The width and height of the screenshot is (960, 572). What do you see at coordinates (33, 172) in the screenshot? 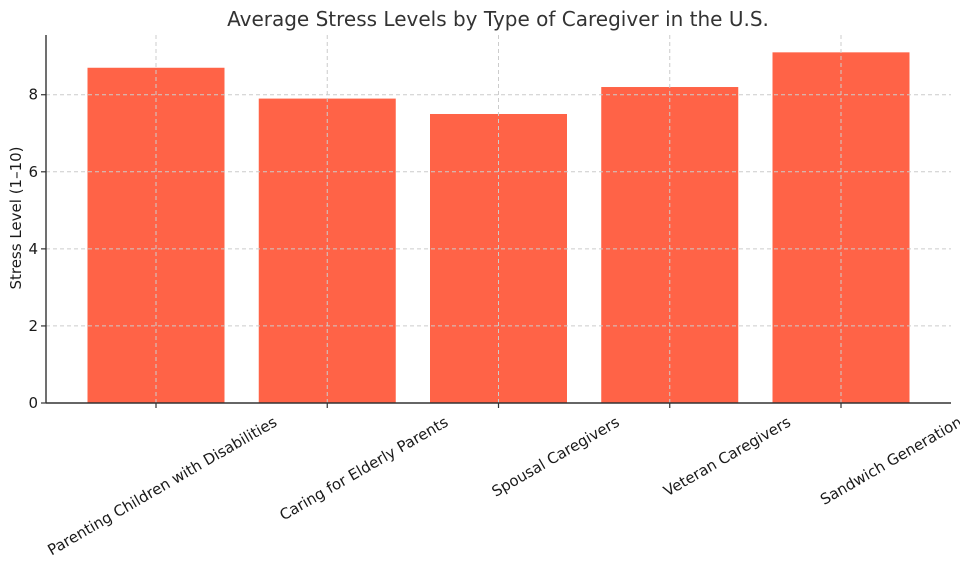
I see `y-tick-label-3: 6` at bounding box center [33, 172].